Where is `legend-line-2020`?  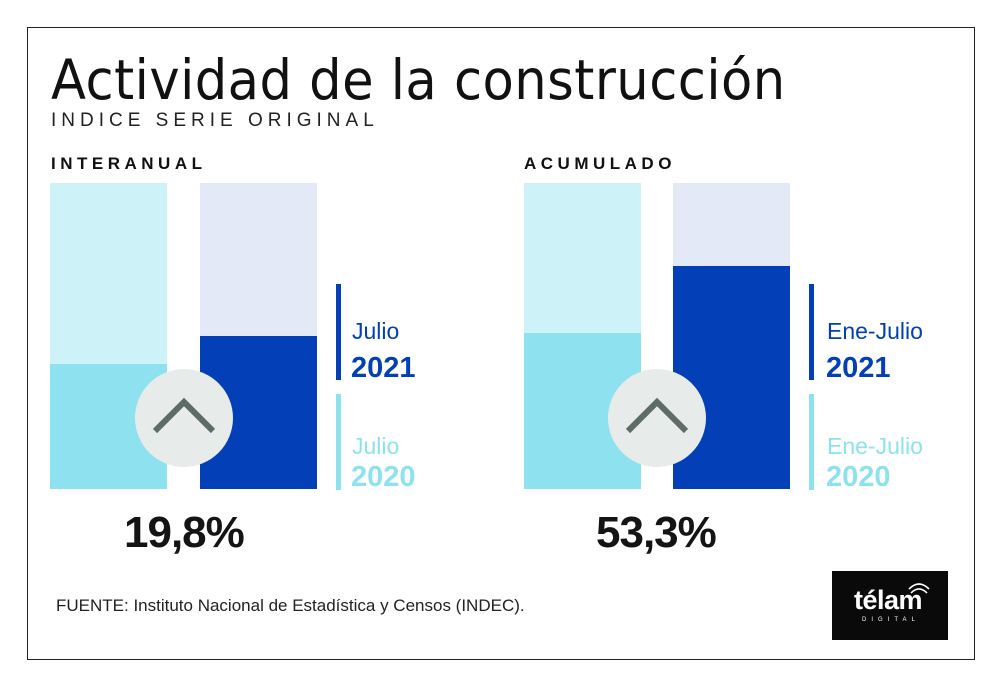 legend-line-2020 is located at coordinates (338, 442).